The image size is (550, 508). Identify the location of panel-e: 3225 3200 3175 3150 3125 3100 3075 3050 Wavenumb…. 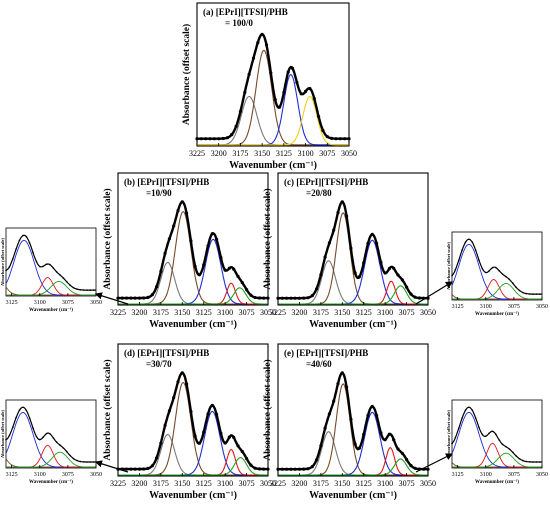
(349, 422).